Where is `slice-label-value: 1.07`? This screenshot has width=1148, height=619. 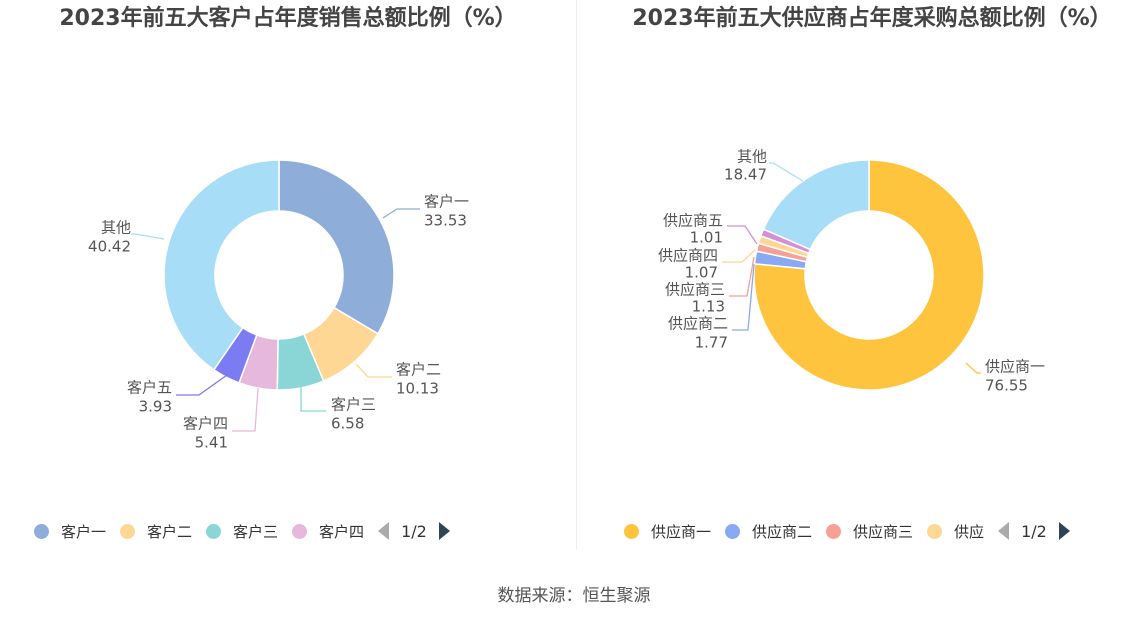
slice-label-value: 1.07 is located at coordinates (701, 273).